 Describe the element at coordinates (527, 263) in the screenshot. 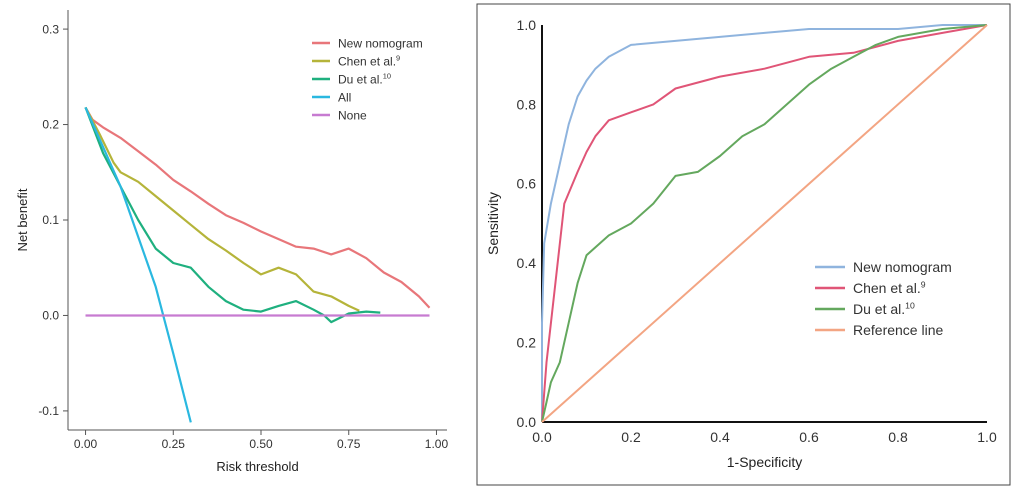

I see `y-tick-label: 0.4` at that location.